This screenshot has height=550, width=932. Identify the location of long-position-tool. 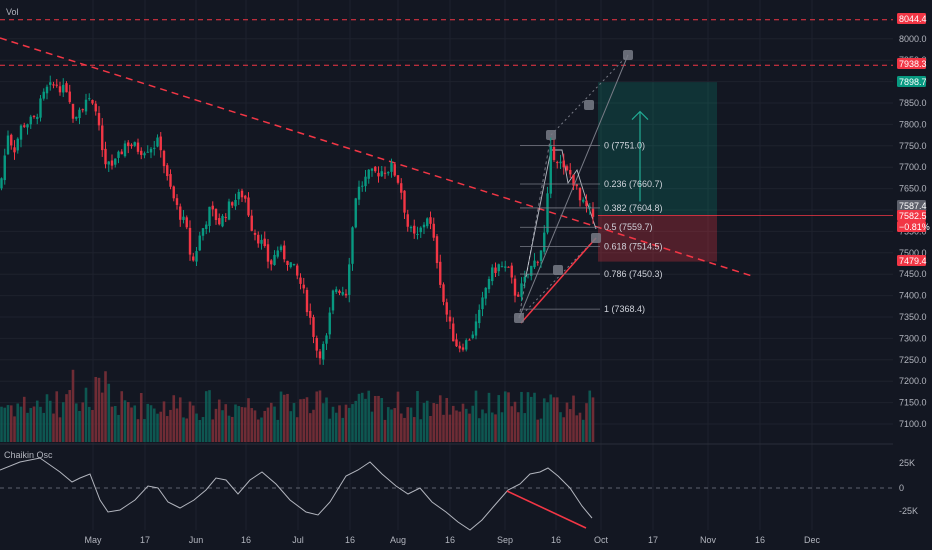
(745, 172).